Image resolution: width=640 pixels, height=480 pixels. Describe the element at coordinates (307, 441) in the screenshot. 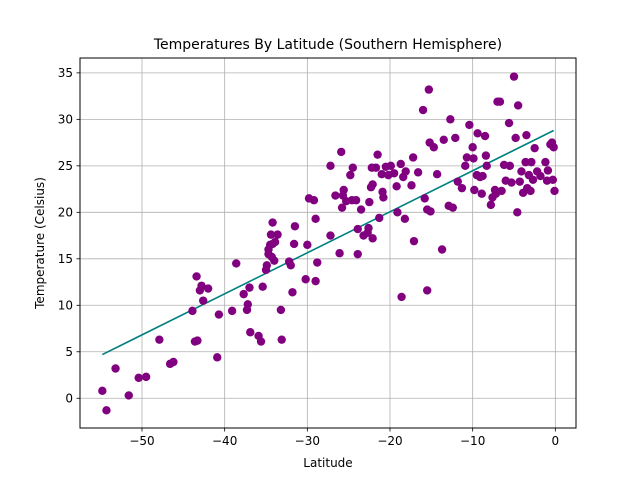

I see `x-tick-label: −30` at that location.